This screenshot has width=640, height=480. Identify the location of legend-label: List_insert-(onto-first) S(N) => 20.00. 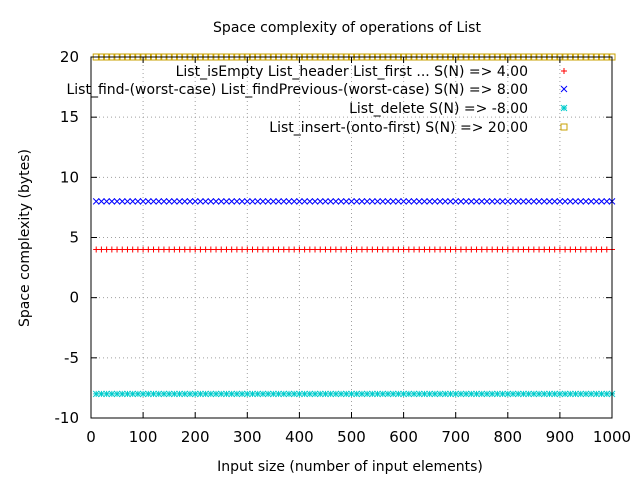
(398, 128).